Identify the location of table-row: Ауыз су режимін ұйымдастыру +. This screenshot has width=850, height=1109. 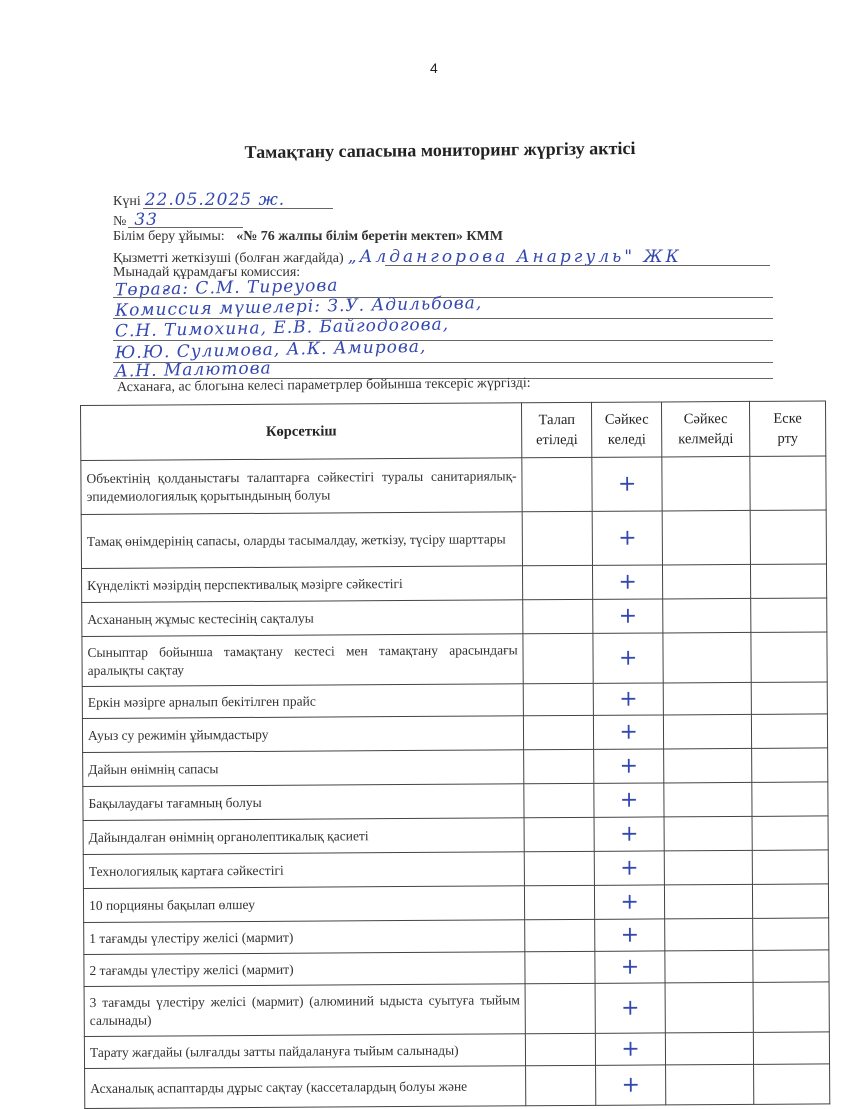
(455, 733).